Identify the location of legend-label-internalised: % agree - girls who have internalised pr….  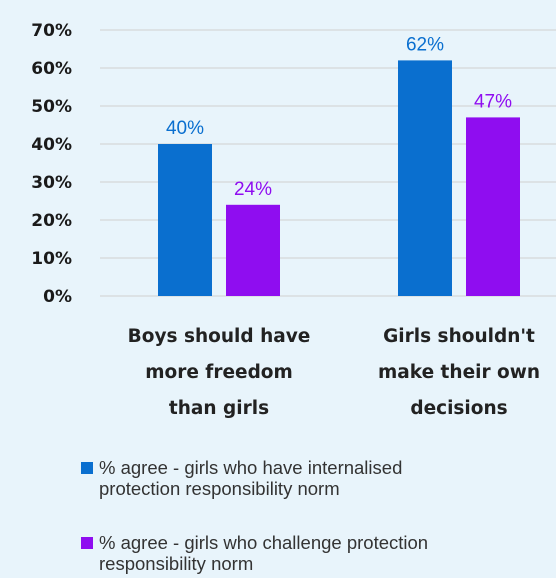
(250, 478).